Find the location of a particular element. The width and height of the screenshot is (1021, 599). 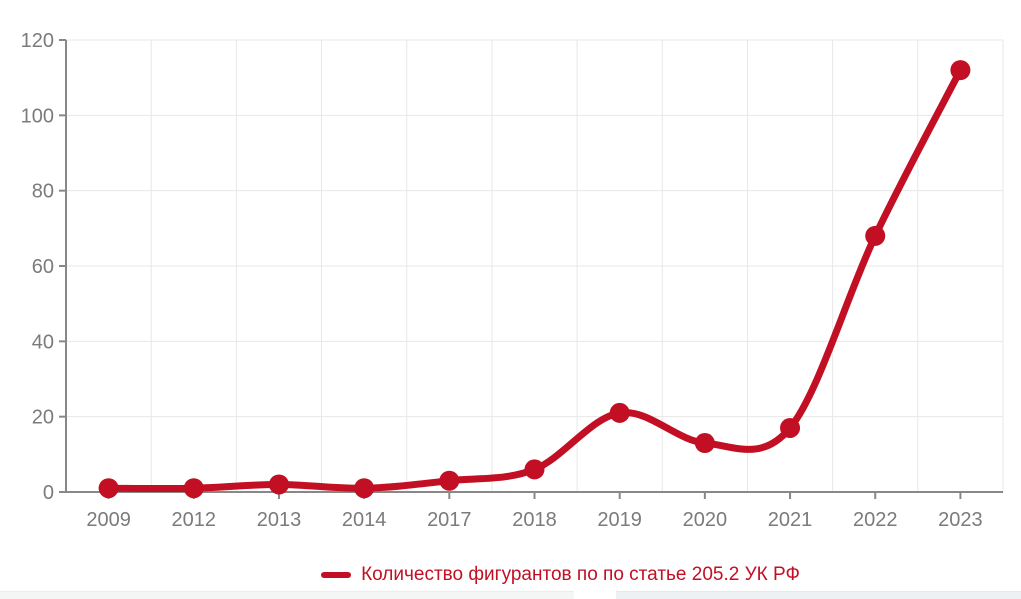

y-axis-label: 60 is located at coordinates (43, 267).